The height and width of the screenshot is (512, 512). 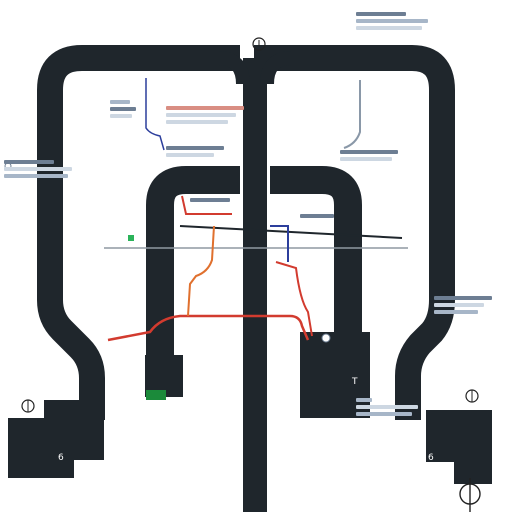 What do you see at coordinates (369, 155) in the screenshot?
I see `label-block-right` at bounding box center [369, 155].